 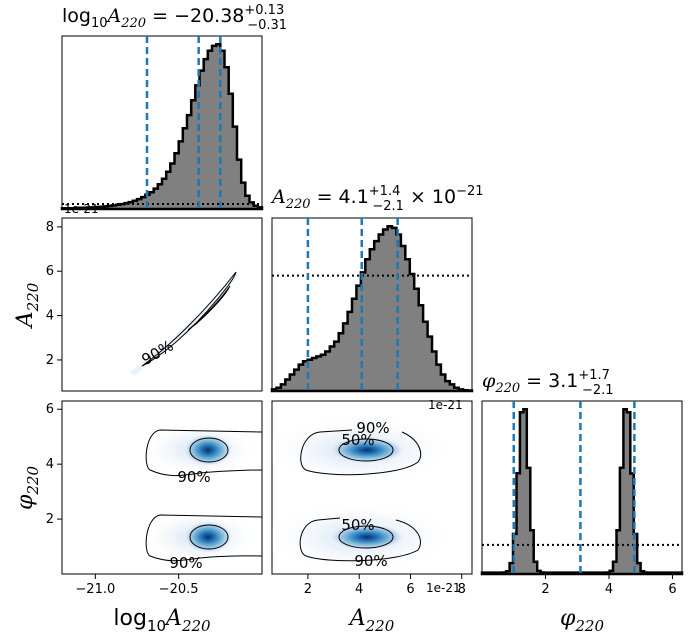 What do you see at coordinates (201, 497) in the screenshot?
I see `density-phi220-log10A220: 90% 90%` at bounding box center [201, 497].